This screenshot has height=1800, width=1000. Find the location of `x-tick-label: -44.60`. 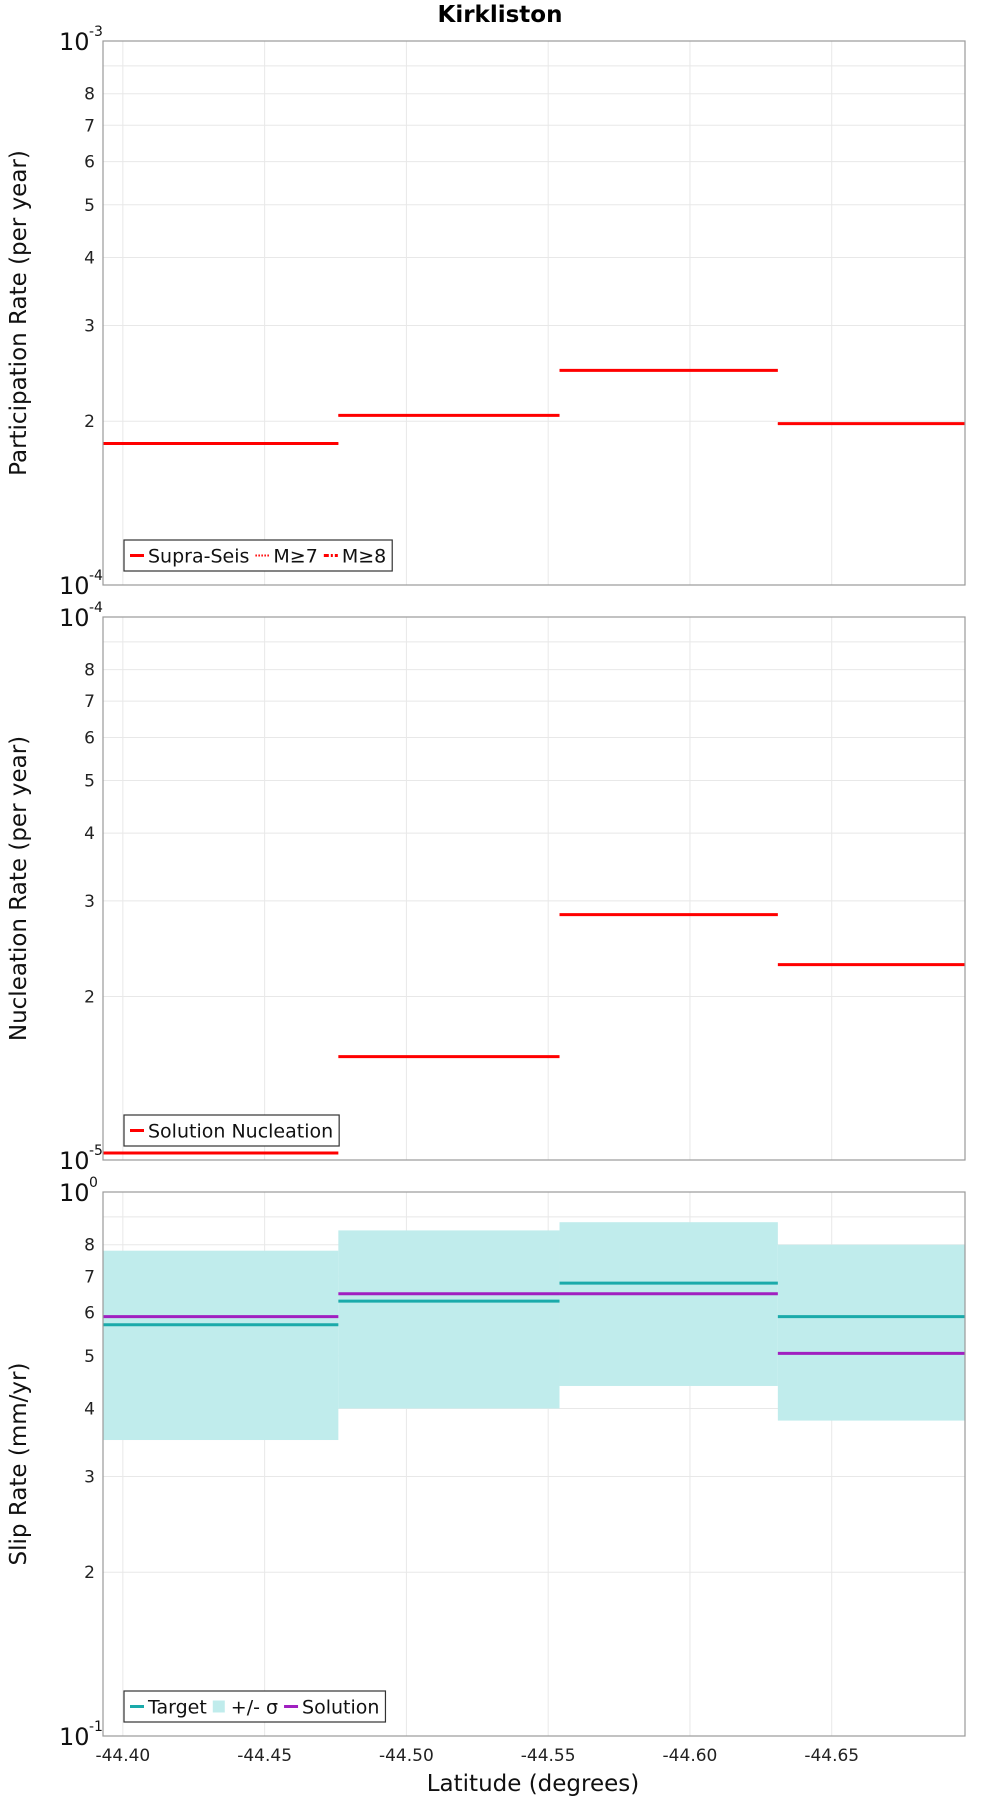

x-tick-label: -44.60 is located at coordinates (690, 1756).